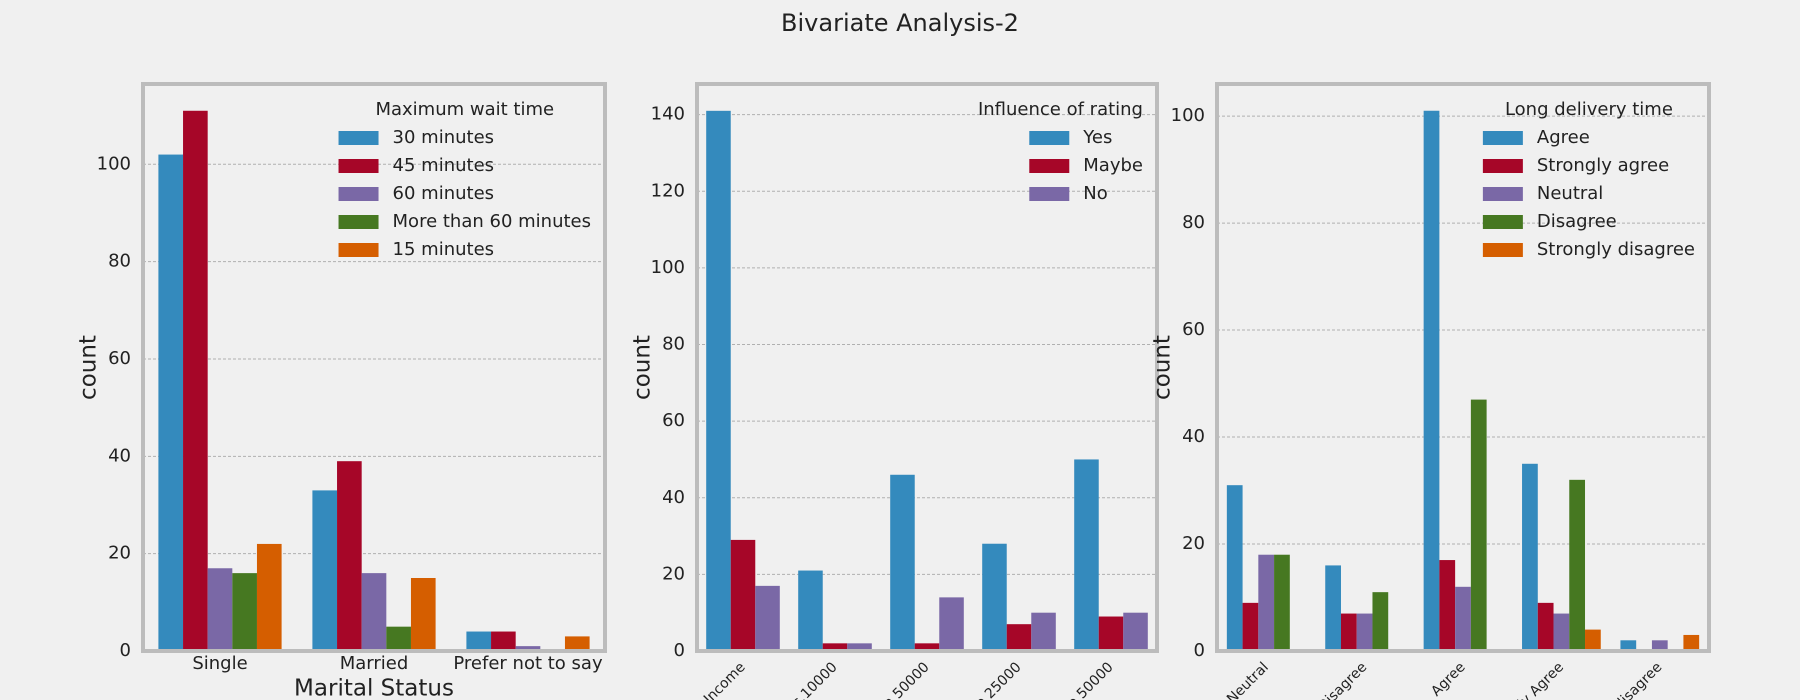  What do you see at coordinates (1603, 165) in the screenshot?
I see `legend-label: Strongly agree` at bounding box center [1603, 165].